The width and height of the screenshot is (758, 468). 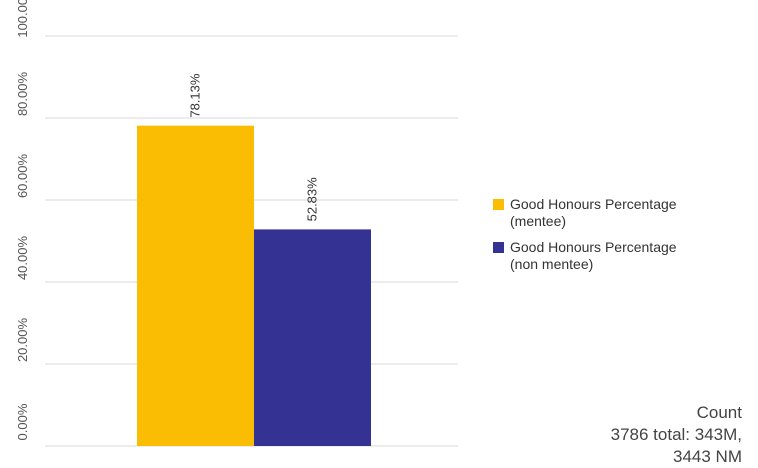 I want to click on y-tick-label: 0.00%, so click(x=22, y=421).